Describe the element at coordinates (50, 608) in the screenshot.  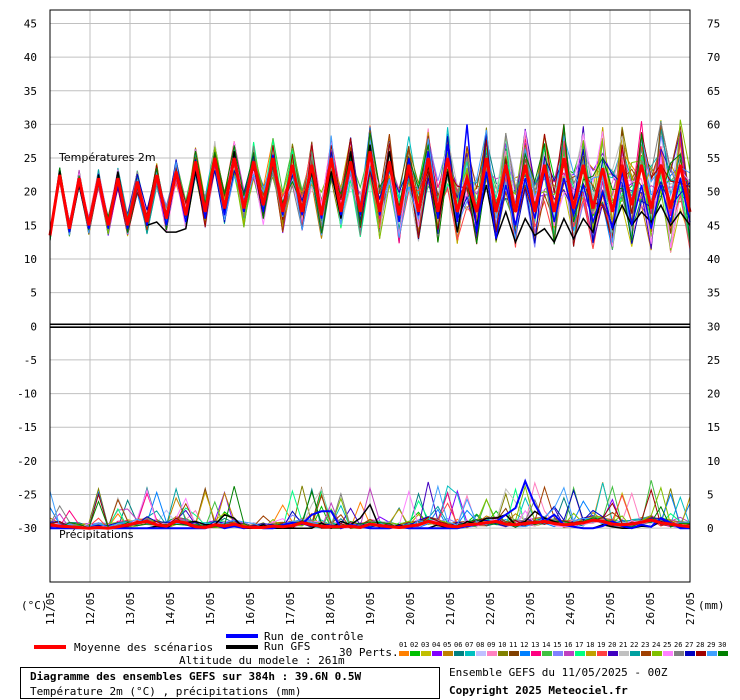
I see `x-tick-label: 11/05` at that location.